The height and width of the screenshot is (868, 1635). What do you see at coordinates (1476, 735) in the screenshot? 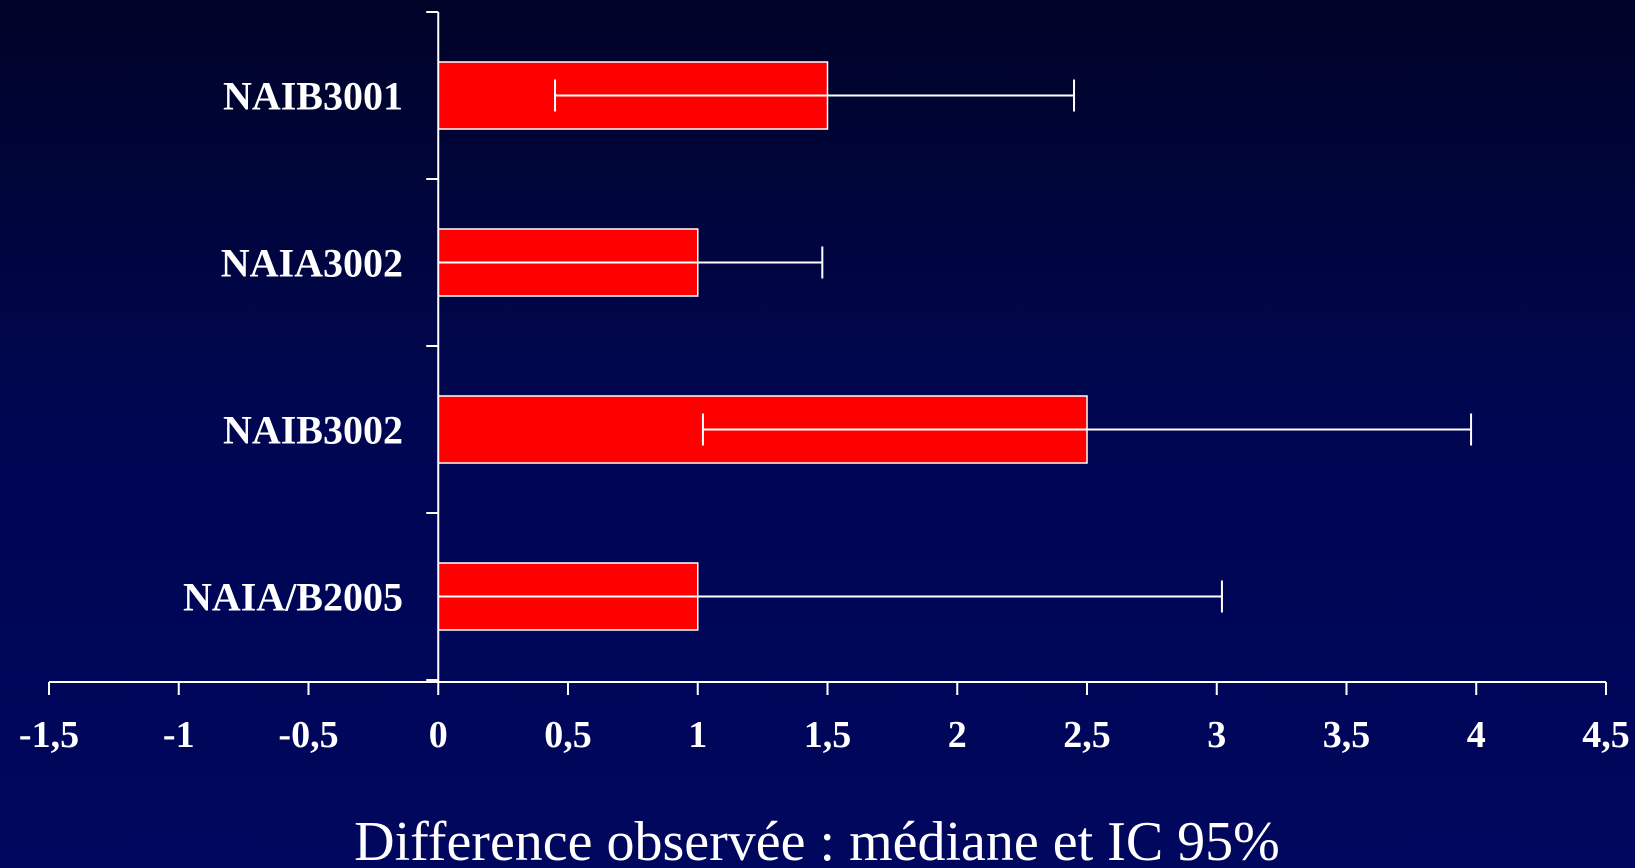
I see `x-tick-label-11: 4` at bounding box center [1476, 735].